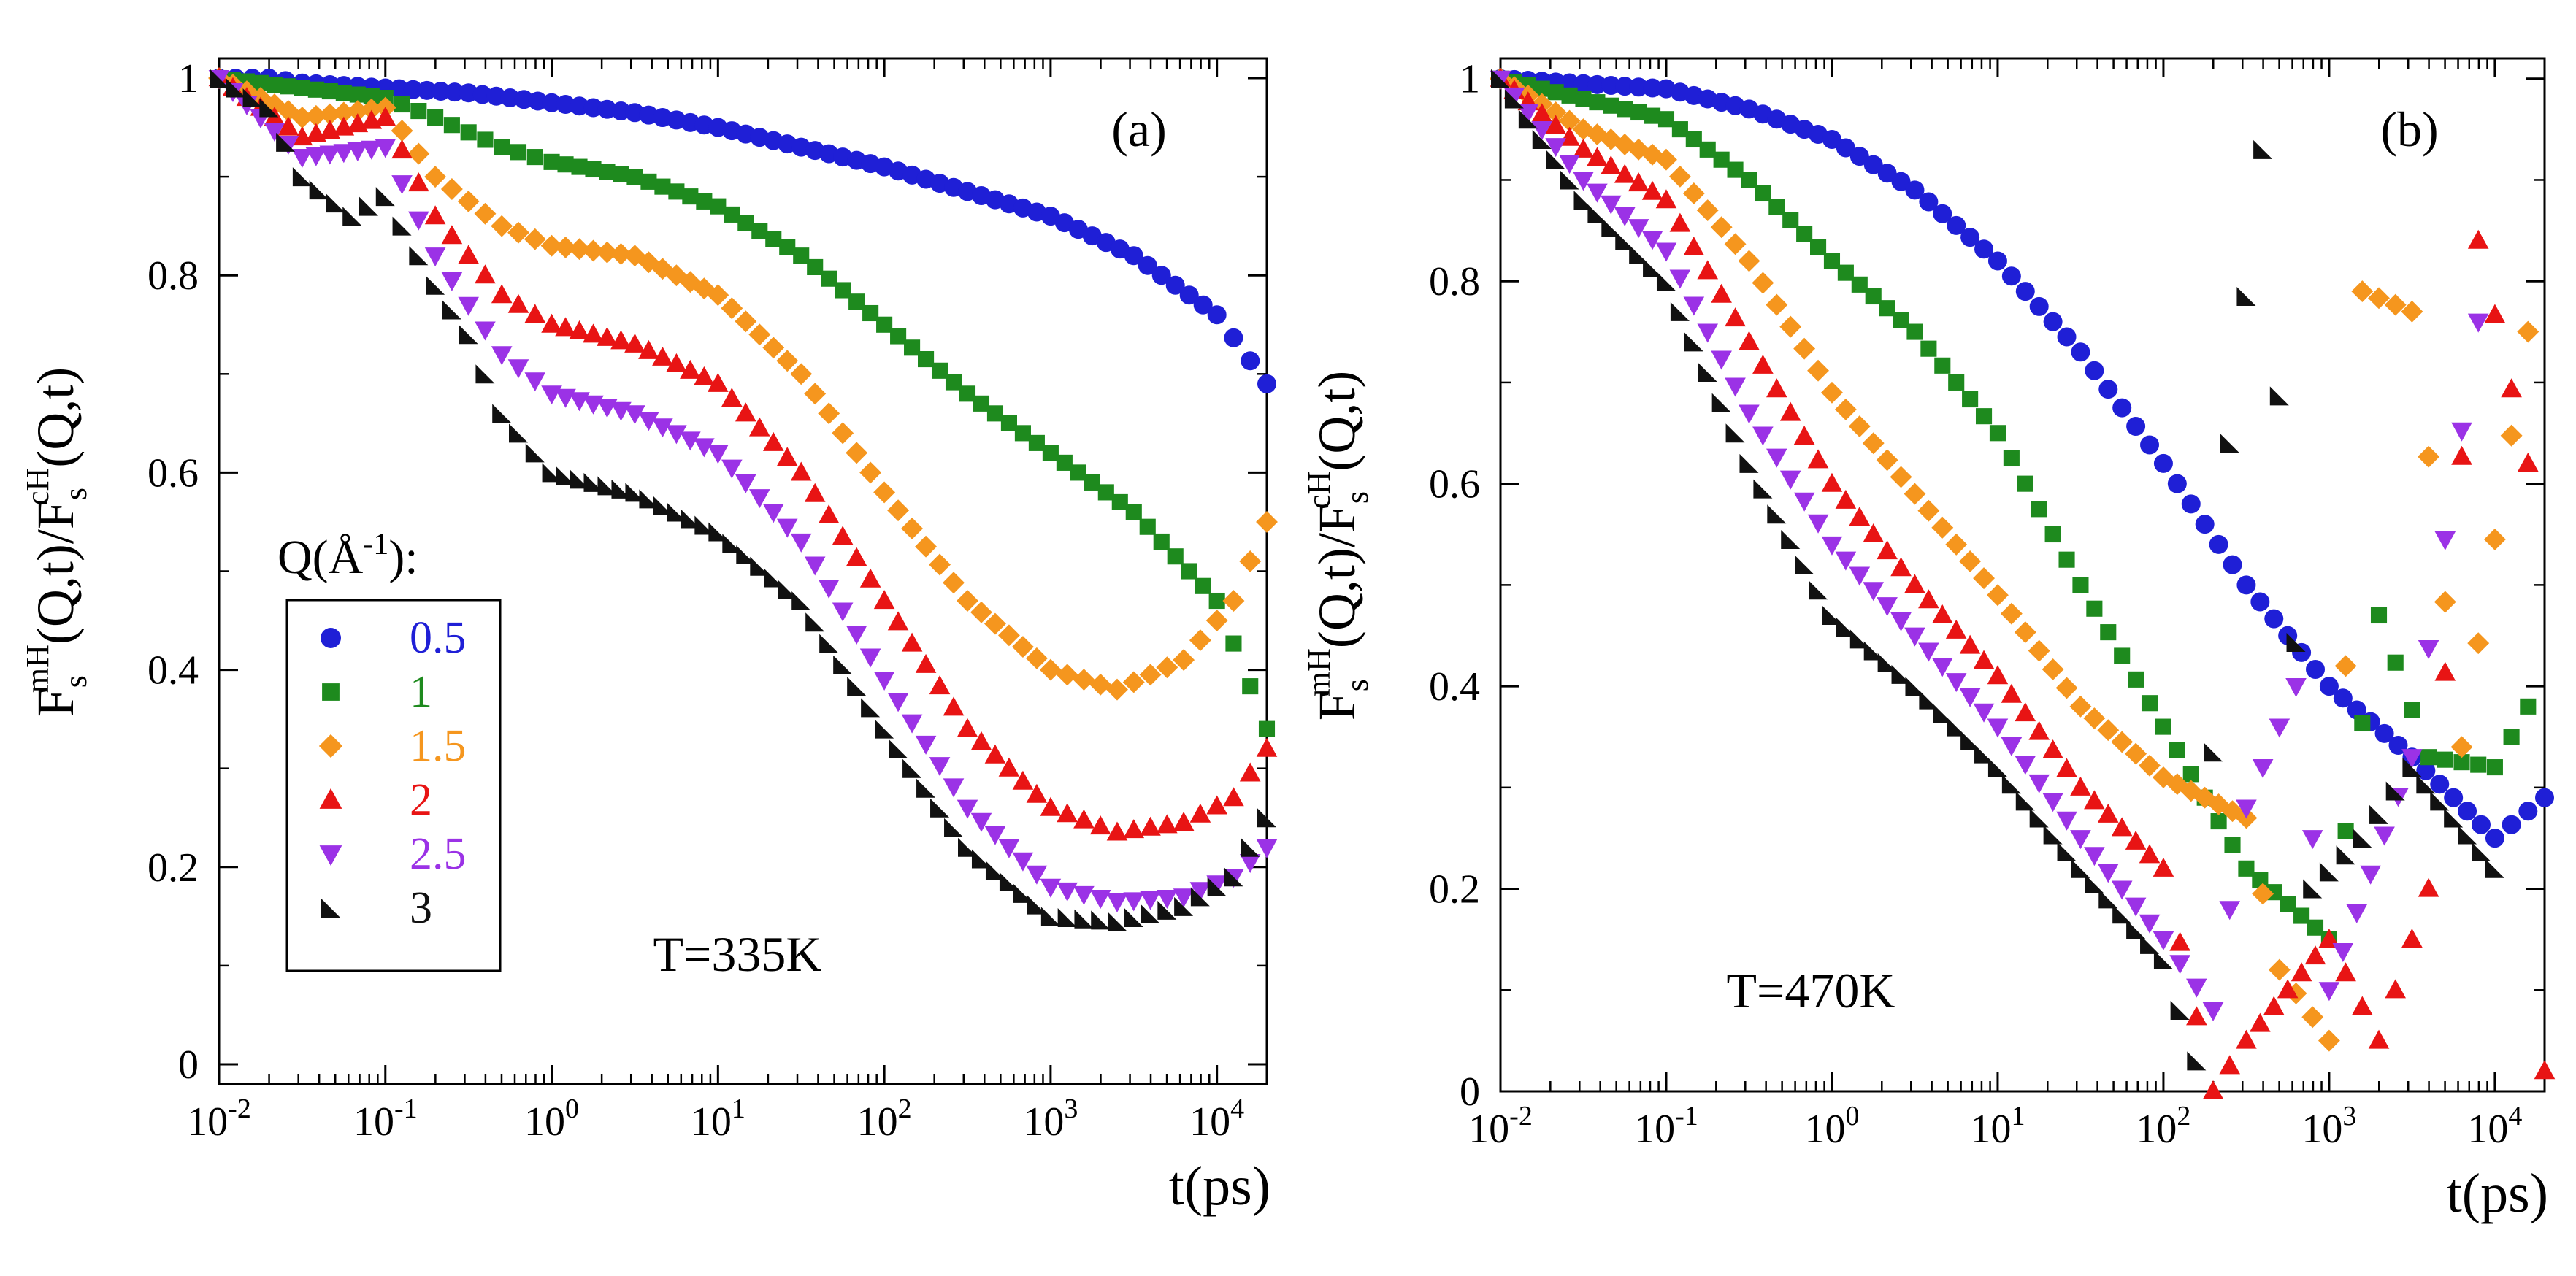  Describe the element at coordinates (219, 1119) in the screenshot. I see `x-tick-label: 10-2` at that location.